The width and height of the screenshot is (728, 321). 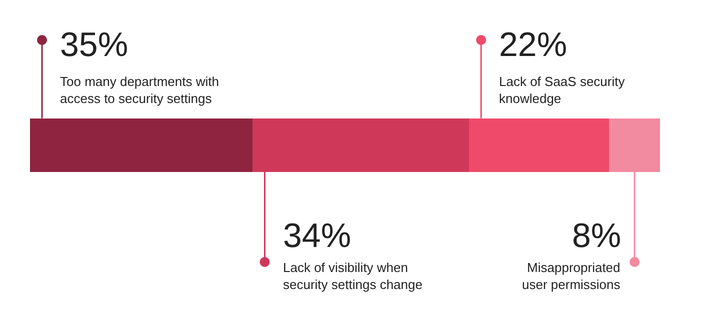 I want to click on data-label: 34%, so click(x=317, y=236).